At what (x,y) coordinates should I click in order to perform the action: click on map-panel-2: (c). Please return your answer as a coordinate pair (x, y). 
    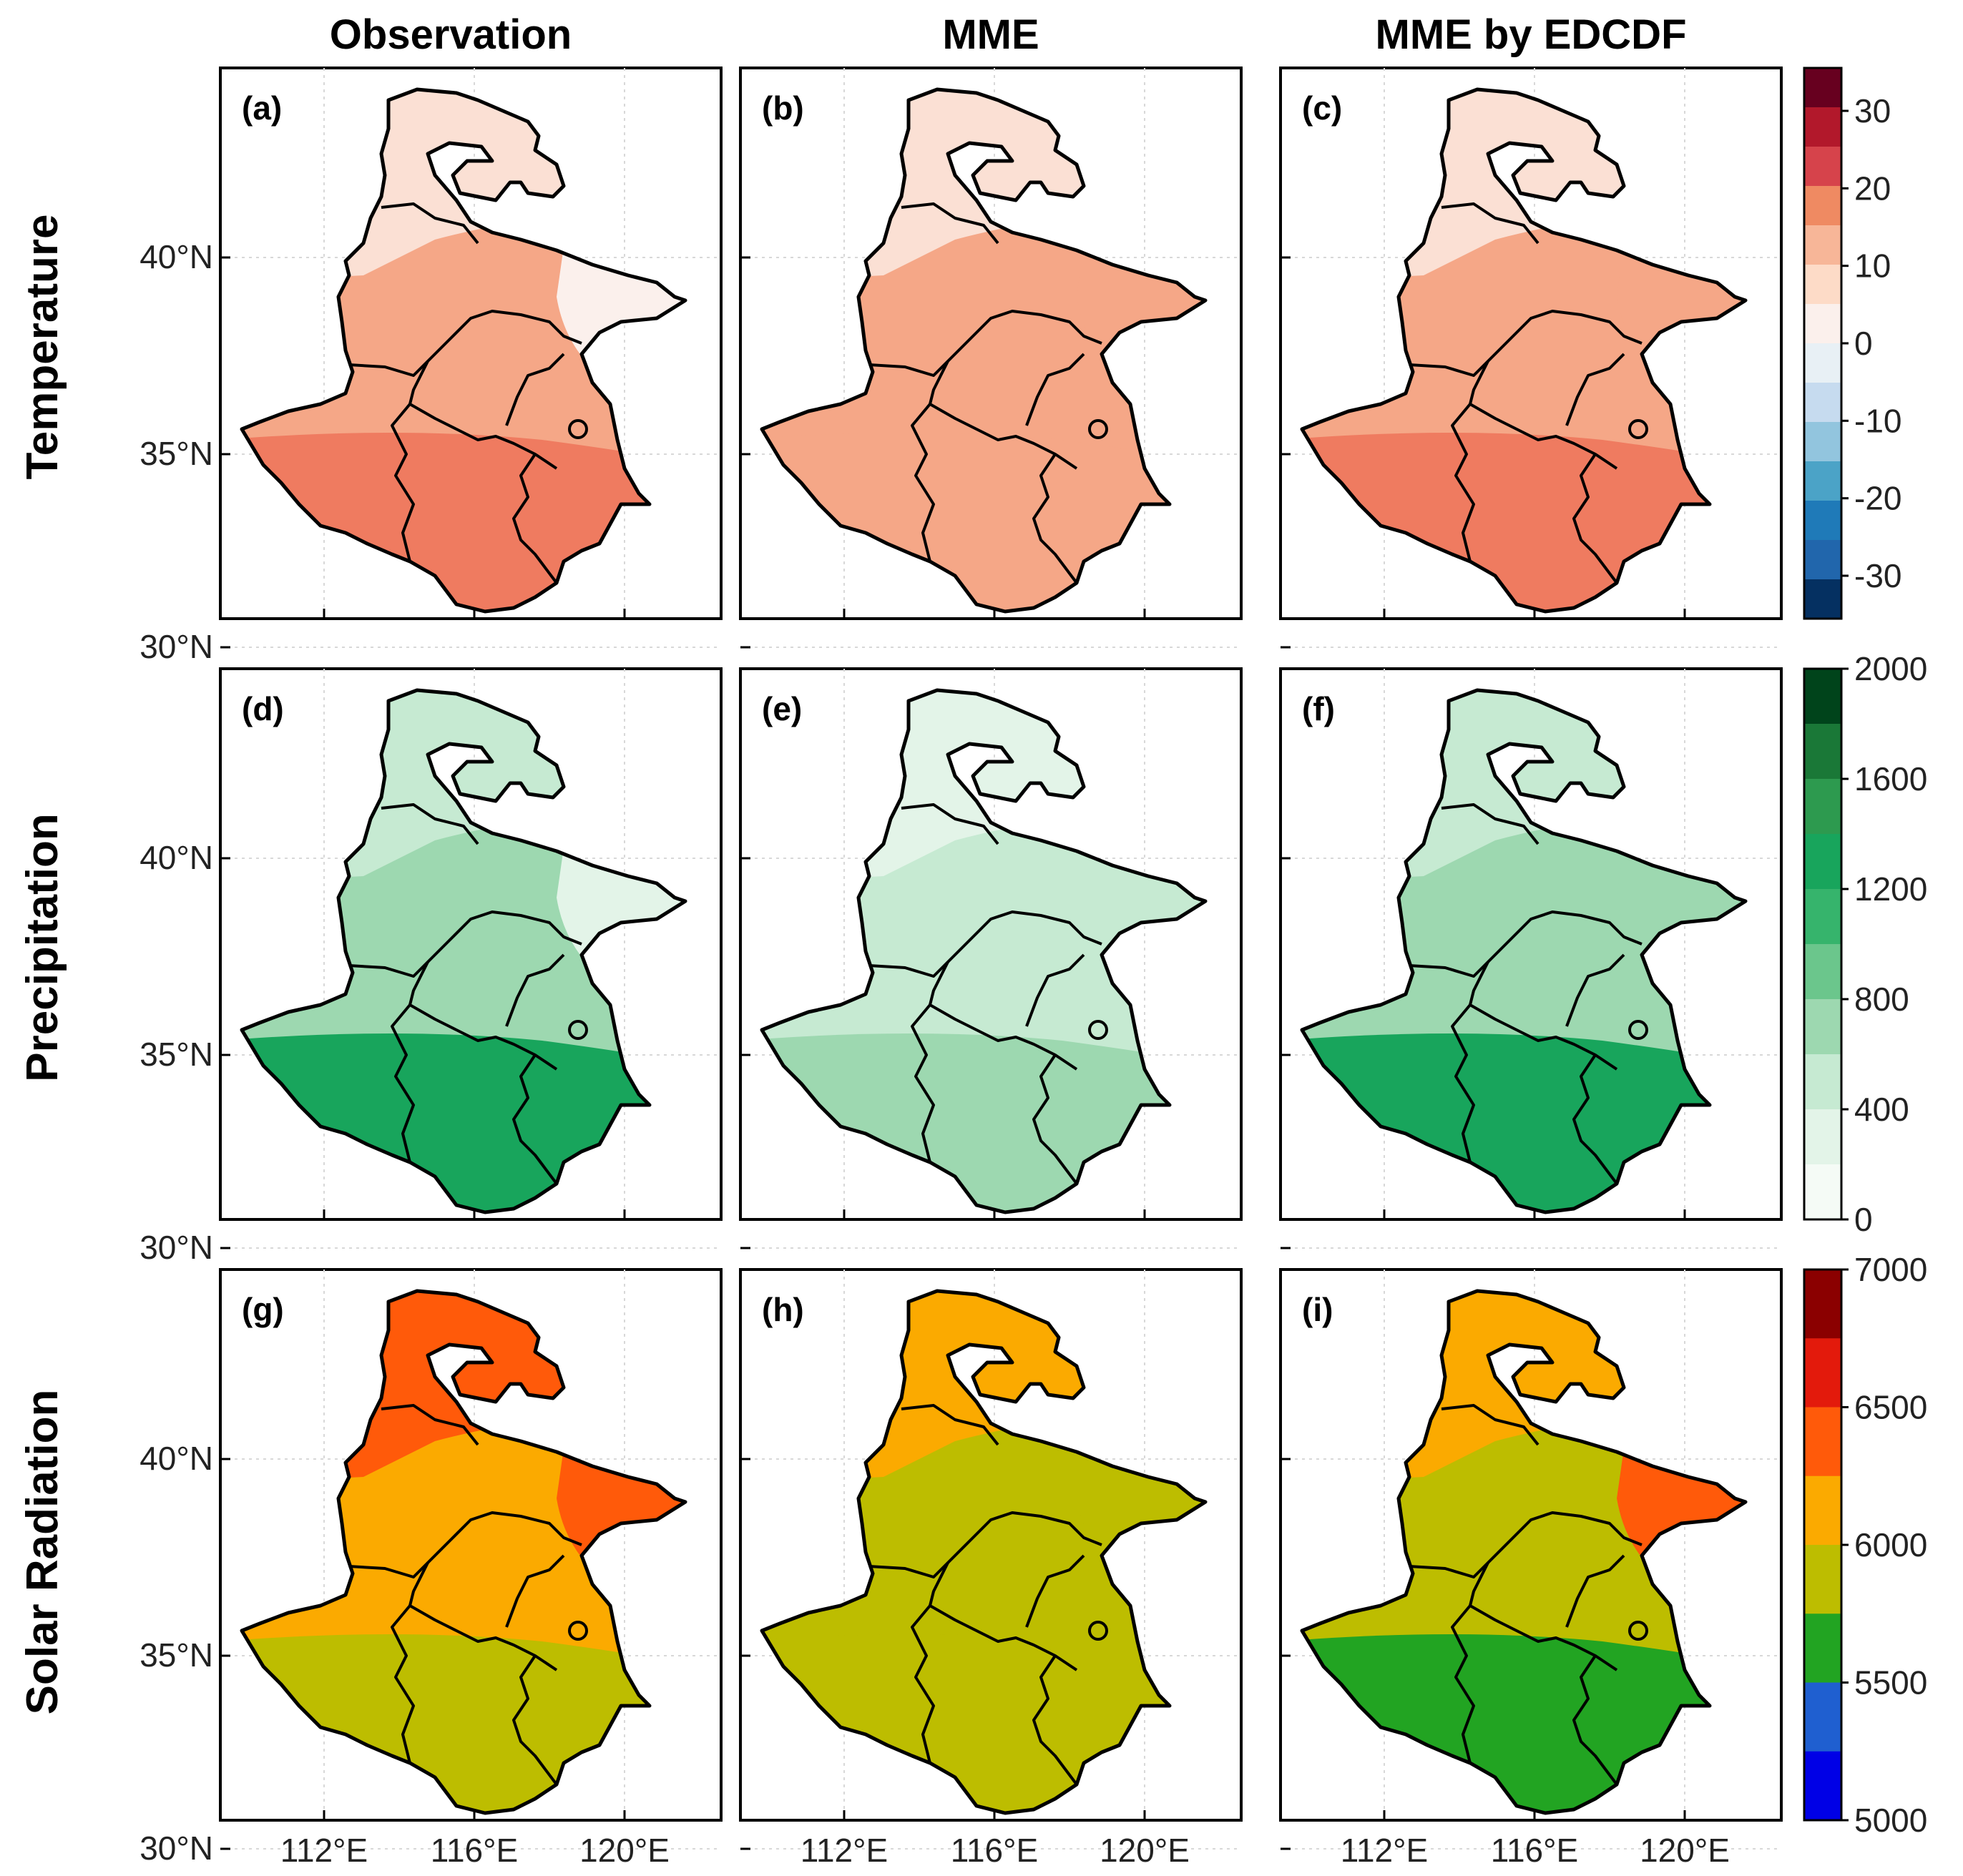
    Looking at the image, I should click on (1531, 358).